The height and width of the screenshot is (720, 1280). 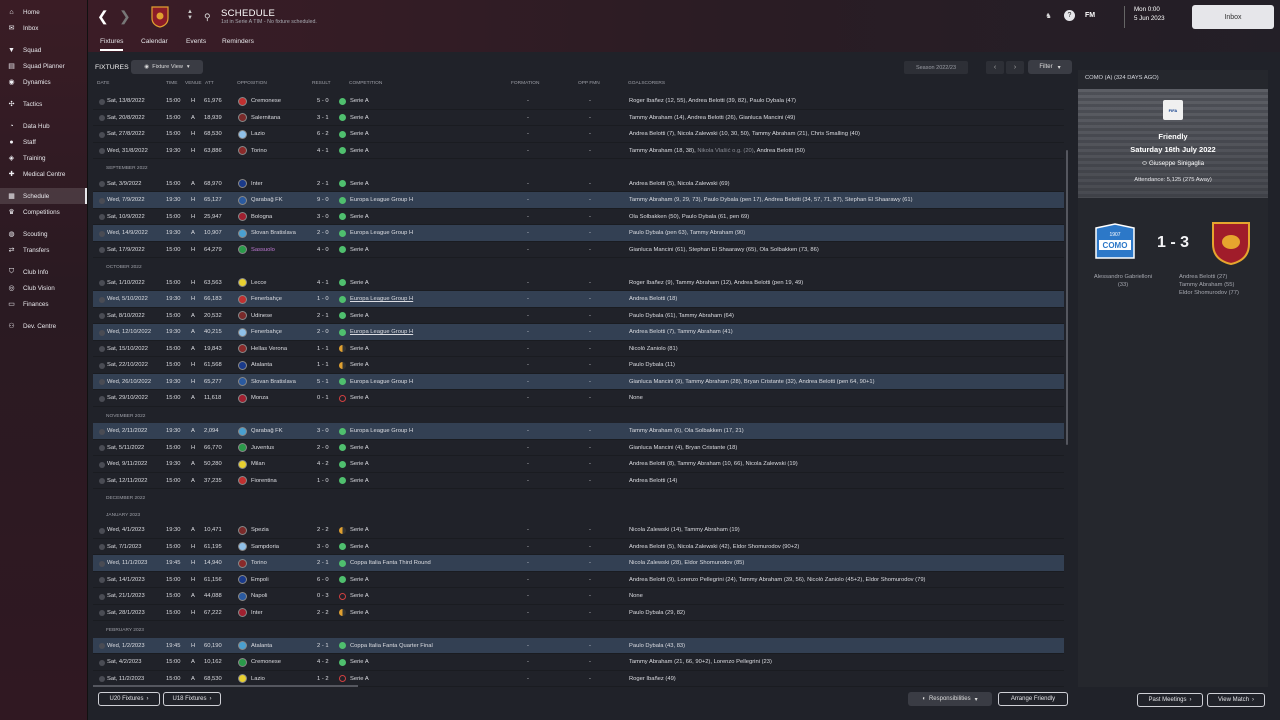 What do you see at coordinates (259, 596) in the screenshot?
I see `opponent-name: Napoli` at bounding box center [259, 596].